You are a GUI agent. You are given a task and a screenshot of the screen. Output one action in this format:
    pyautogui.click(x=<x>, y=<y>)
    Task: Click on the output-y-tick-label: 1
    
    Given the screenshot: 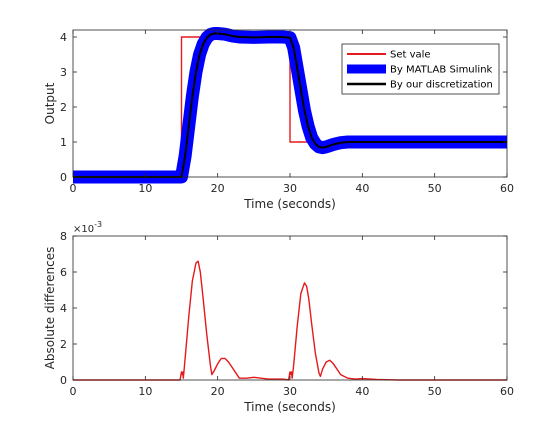 What is the action you would take?
    pyautogui.click(x=63, y=142)
    